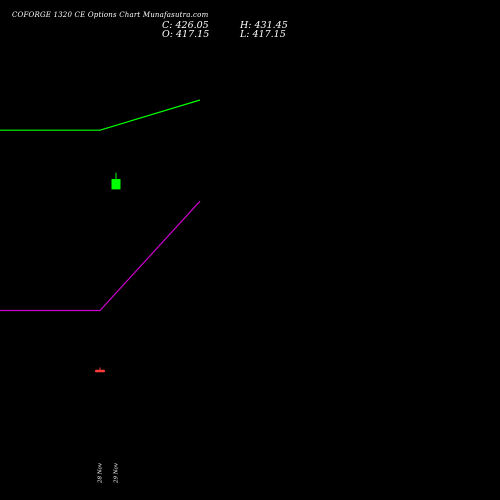  Describe the element at coordinates (263, 34) in the screenshot. I see `low-value: L: 417.15` at that location.